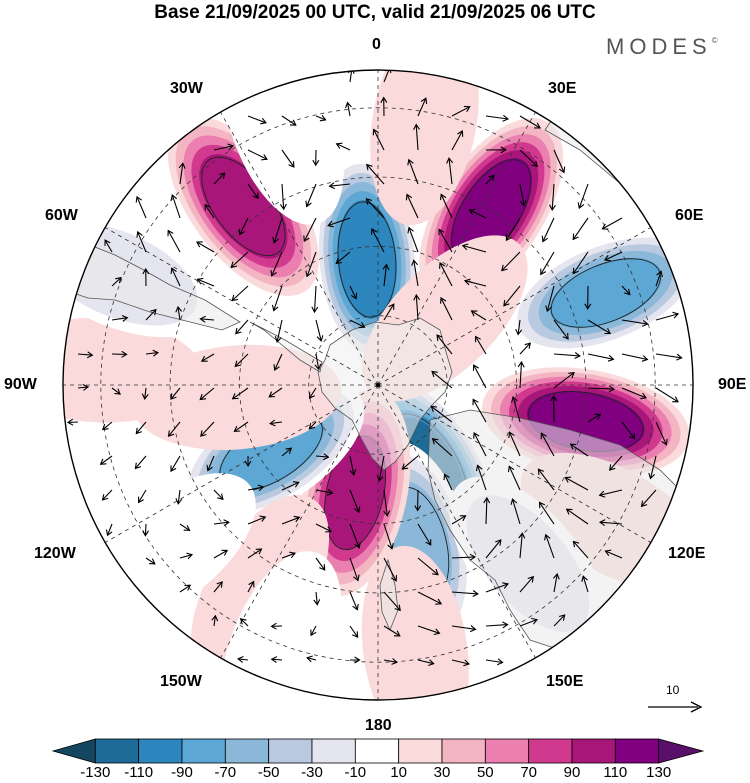  I want to click on lon-label-120e: 120E, so click(687, 553).